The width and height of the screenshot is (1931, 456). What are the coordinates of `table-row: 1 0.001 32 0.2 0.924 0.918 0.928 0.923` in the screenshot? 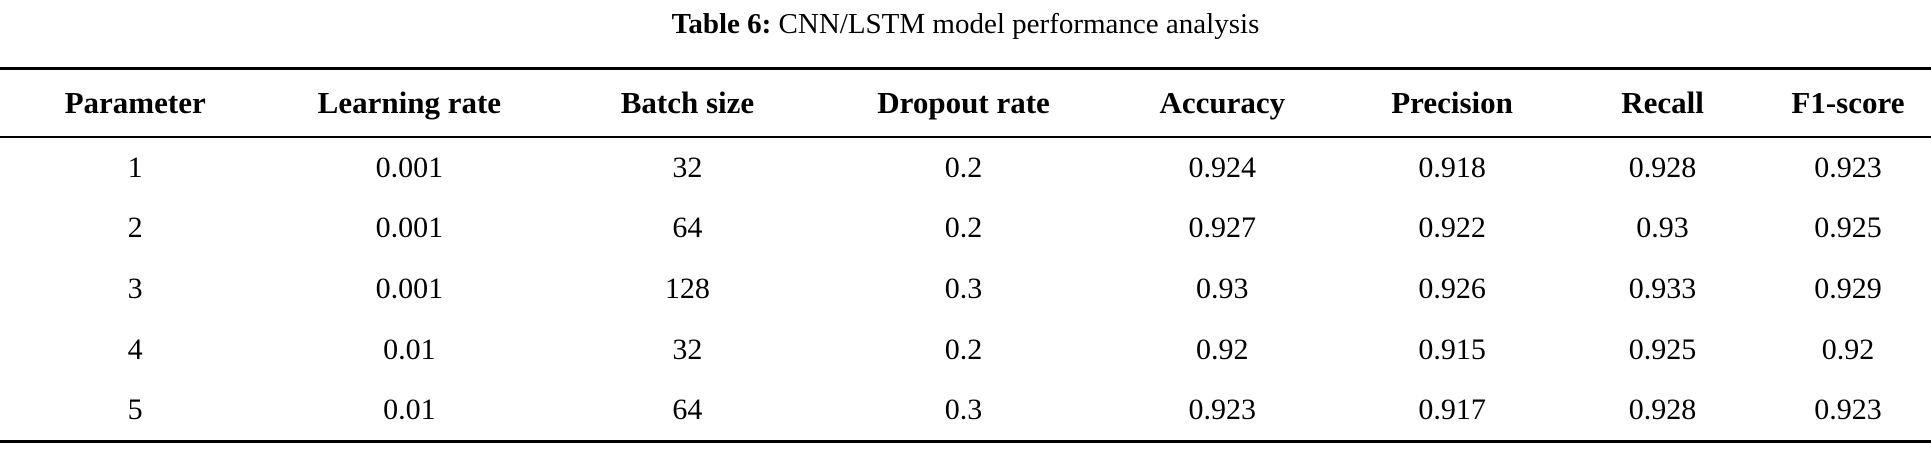 It's located at (965, 167).